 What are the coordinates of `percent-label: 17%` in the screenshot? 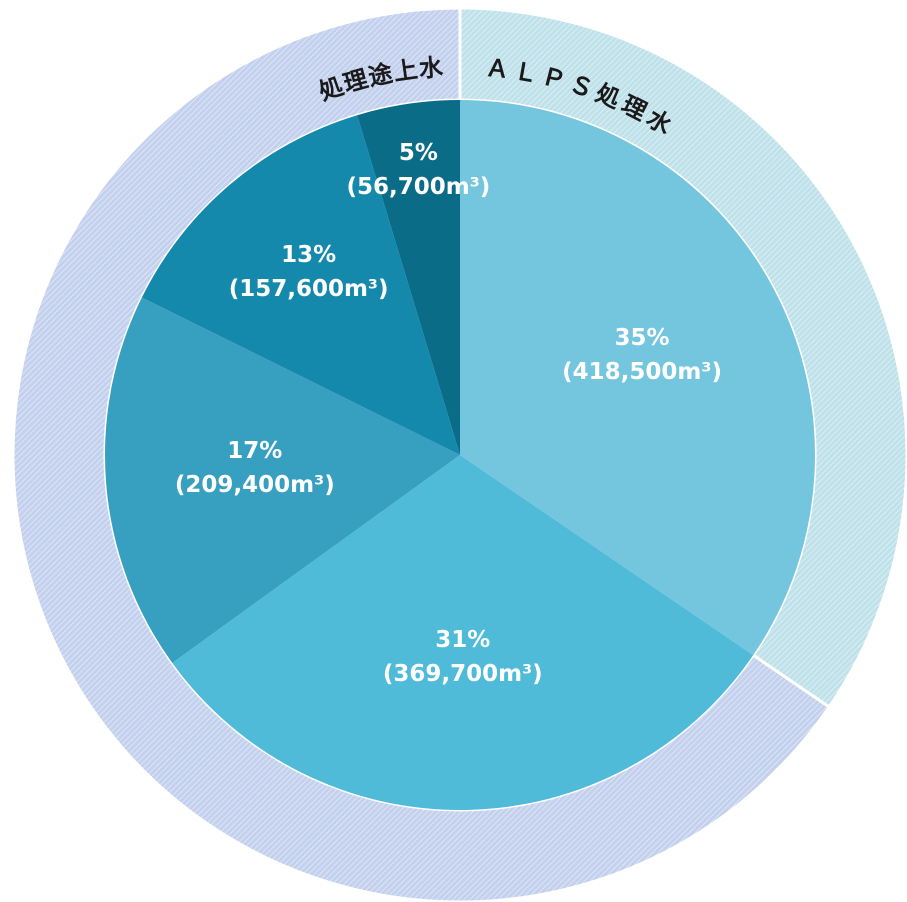 It's located at (254, 451).